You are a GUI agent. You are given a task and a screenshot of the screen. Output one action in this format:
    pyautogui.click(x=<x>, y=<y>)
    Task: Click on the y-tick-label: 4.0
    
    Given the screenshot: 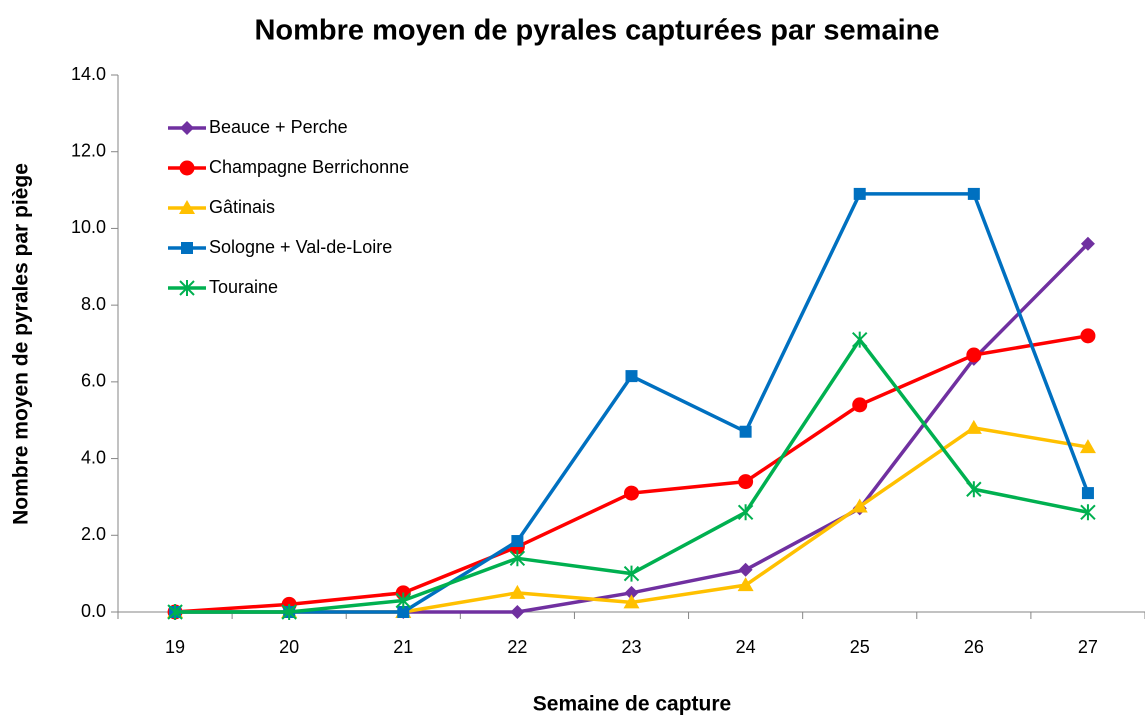 What is the action you would take?
    pyautogui.click(x=93, y=457)
    